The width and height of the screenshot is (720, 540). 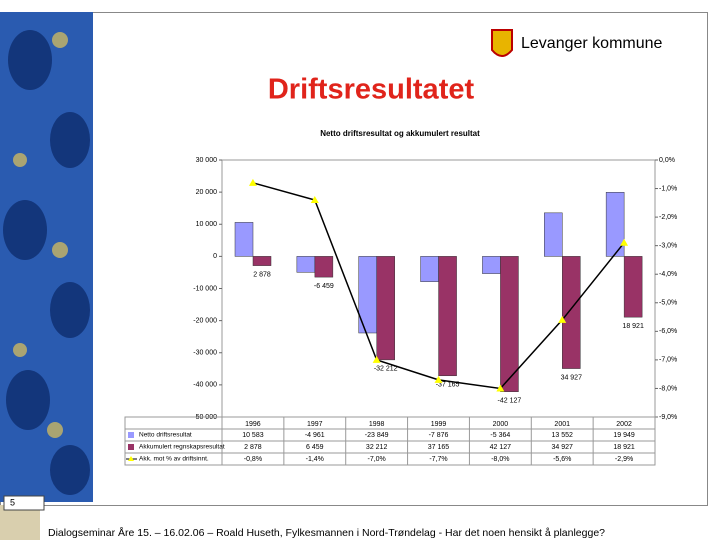 I want to click on y-tick-label: 30 000, so click(x=207, y=160).